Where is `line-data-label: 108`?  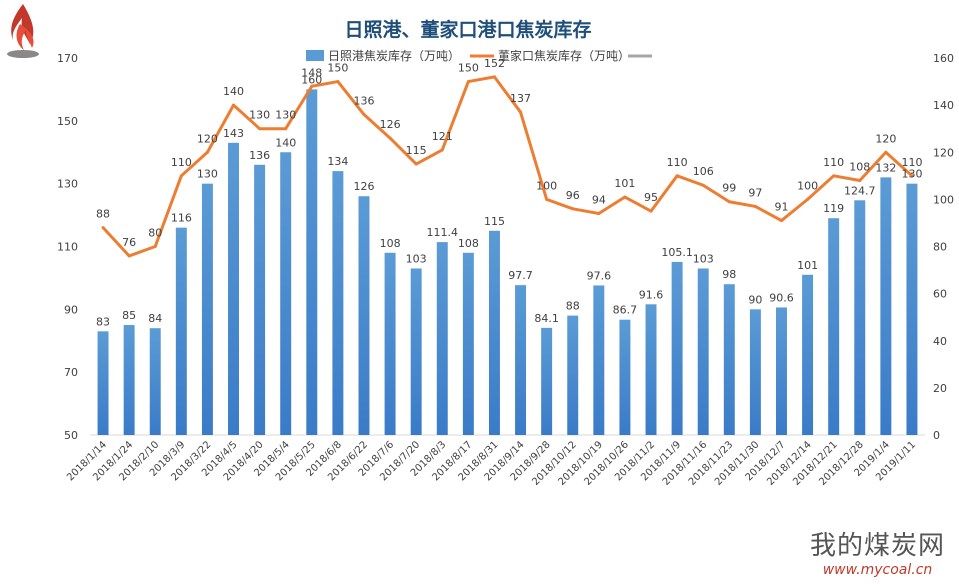
line-data-label: 108 is located at coordinates (859, 167).